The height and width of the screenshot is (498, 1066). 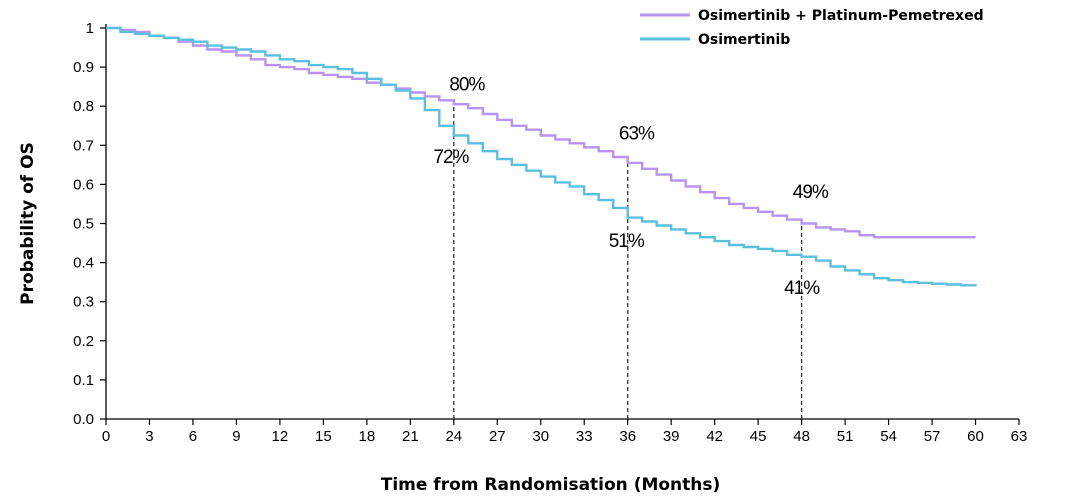 I want to click on x-tick-label: 45, so click(x=758, y=436).